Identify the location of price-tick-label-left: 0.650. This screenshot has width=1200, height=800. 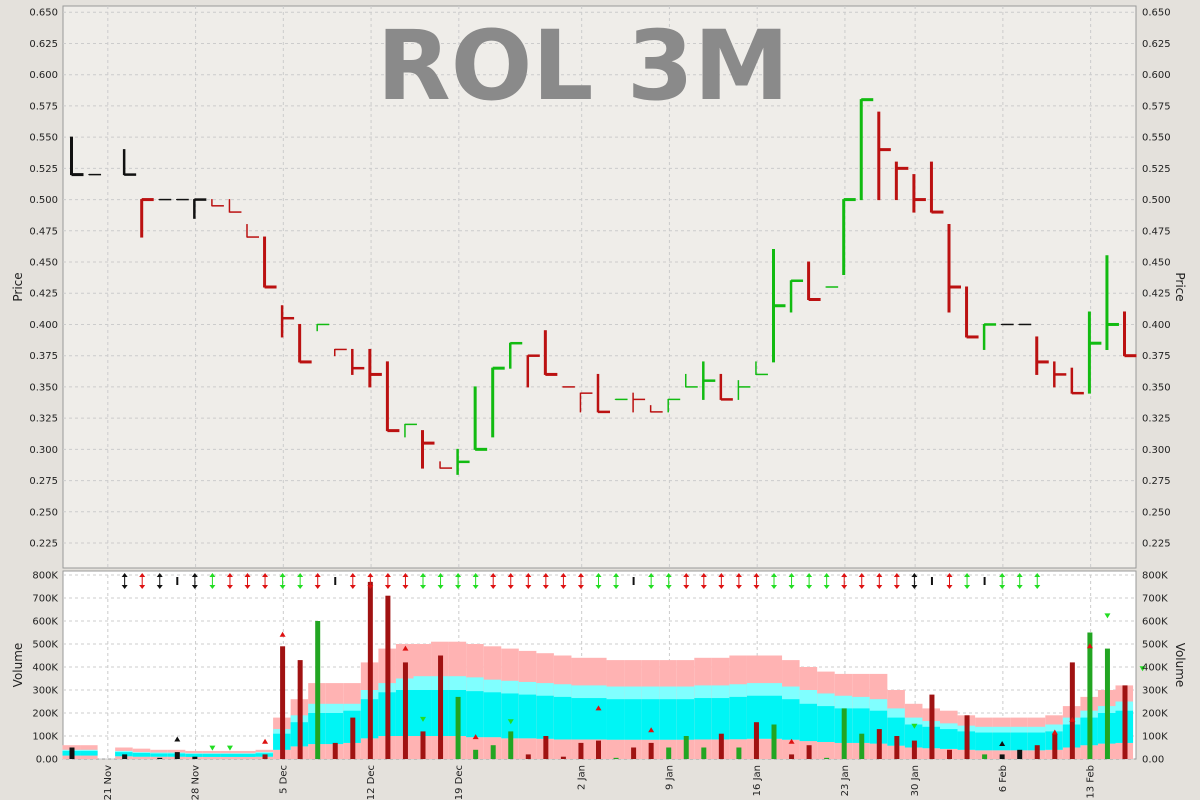
(43, 13).